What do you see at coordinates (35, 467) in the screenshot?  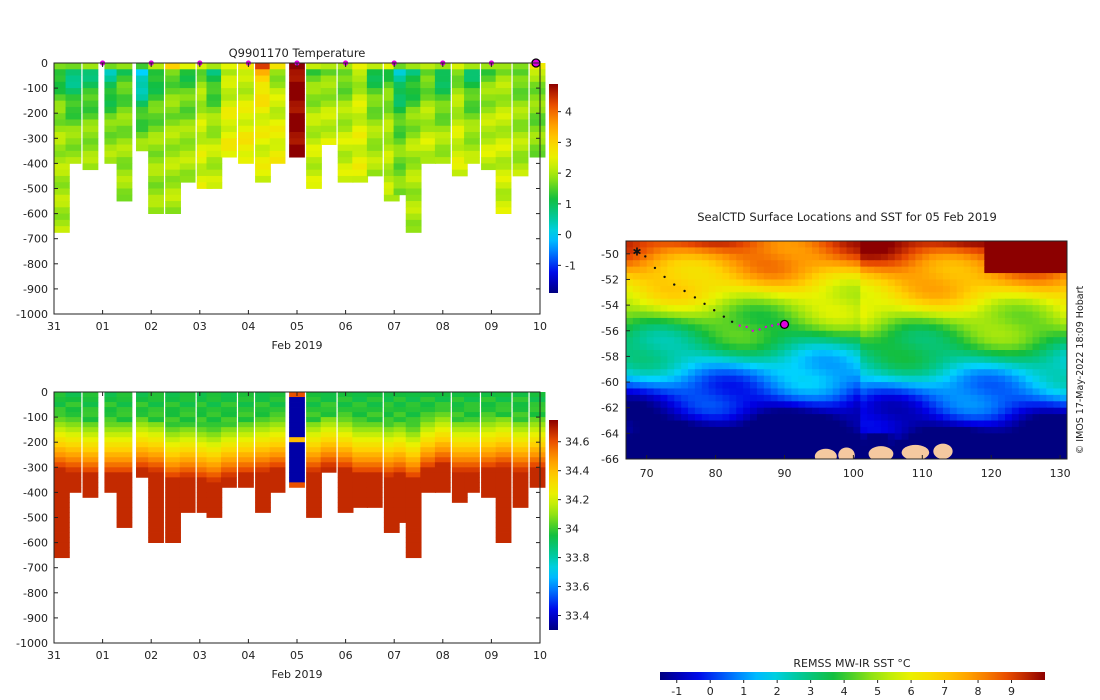 I see `salinity-y-tick: -300` at bounding box center [35, 467].